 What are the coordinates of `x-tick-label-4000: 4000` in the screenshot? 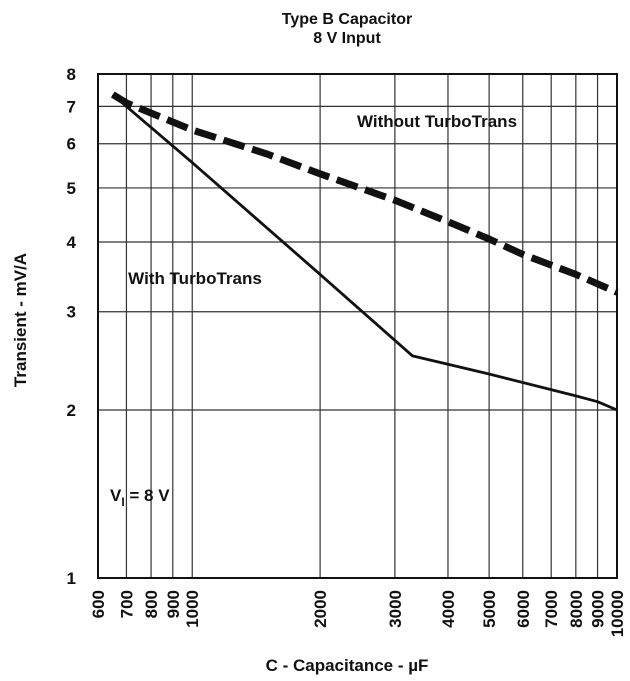 It's located at (448, 609).